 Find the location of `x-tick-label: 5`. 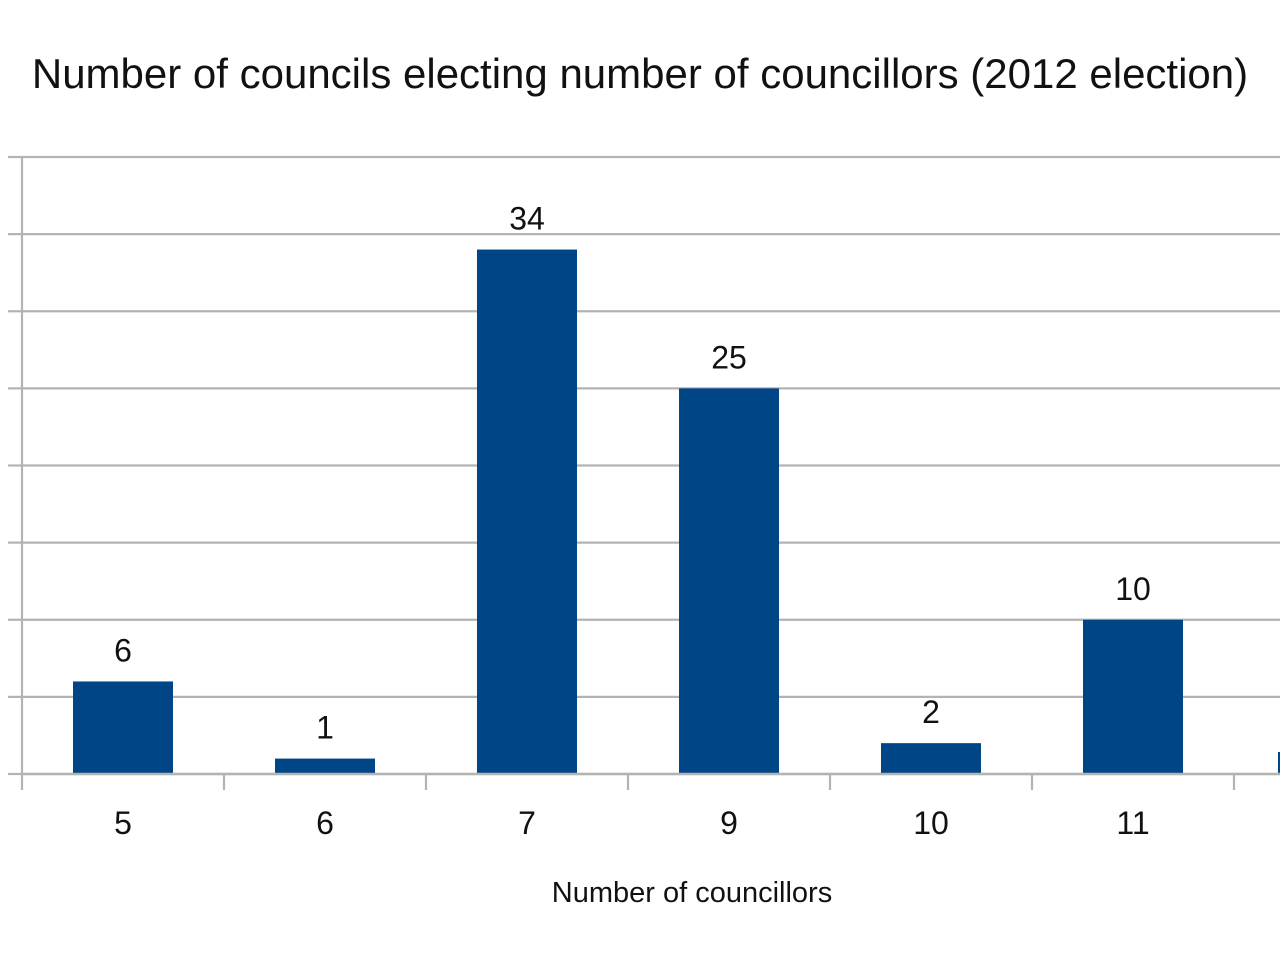

x-tick-label: 5 is located at coordinates (123, 823).